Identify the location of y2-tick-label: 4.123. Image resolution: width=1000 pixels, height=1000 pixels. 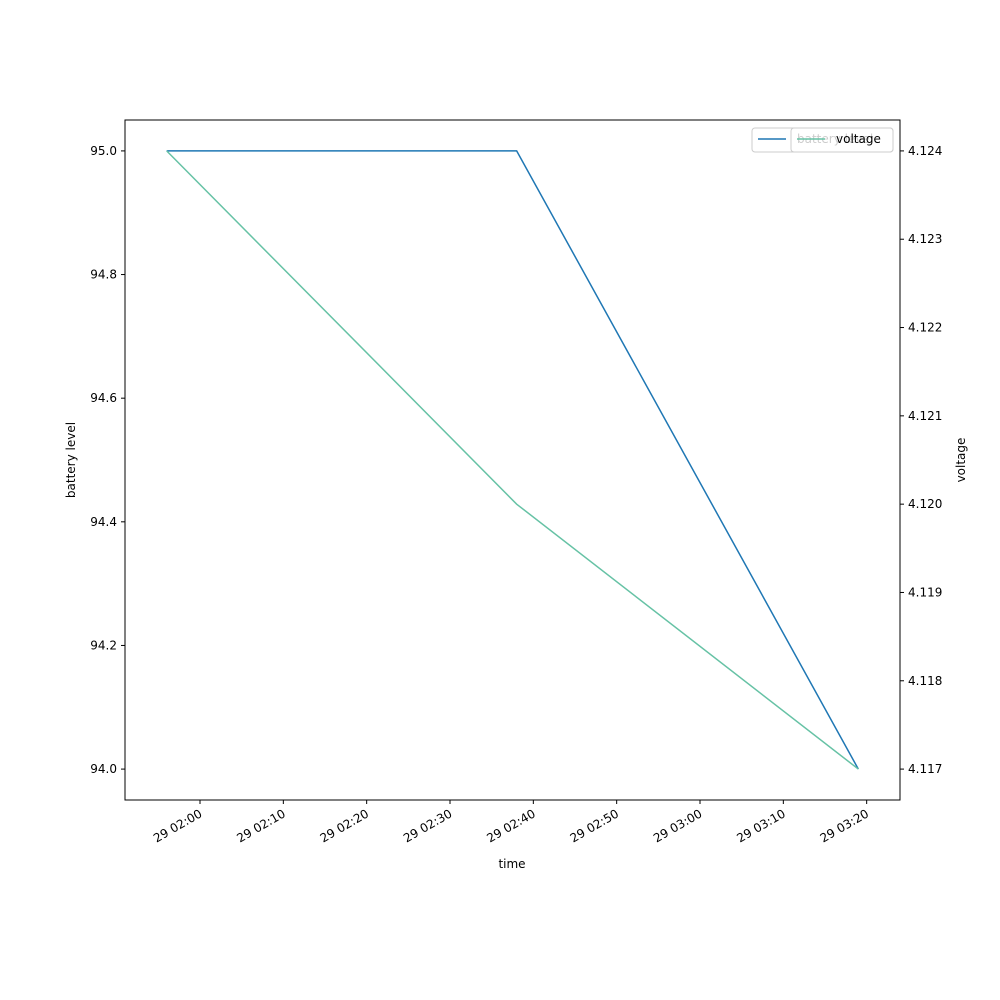
(925, 239).